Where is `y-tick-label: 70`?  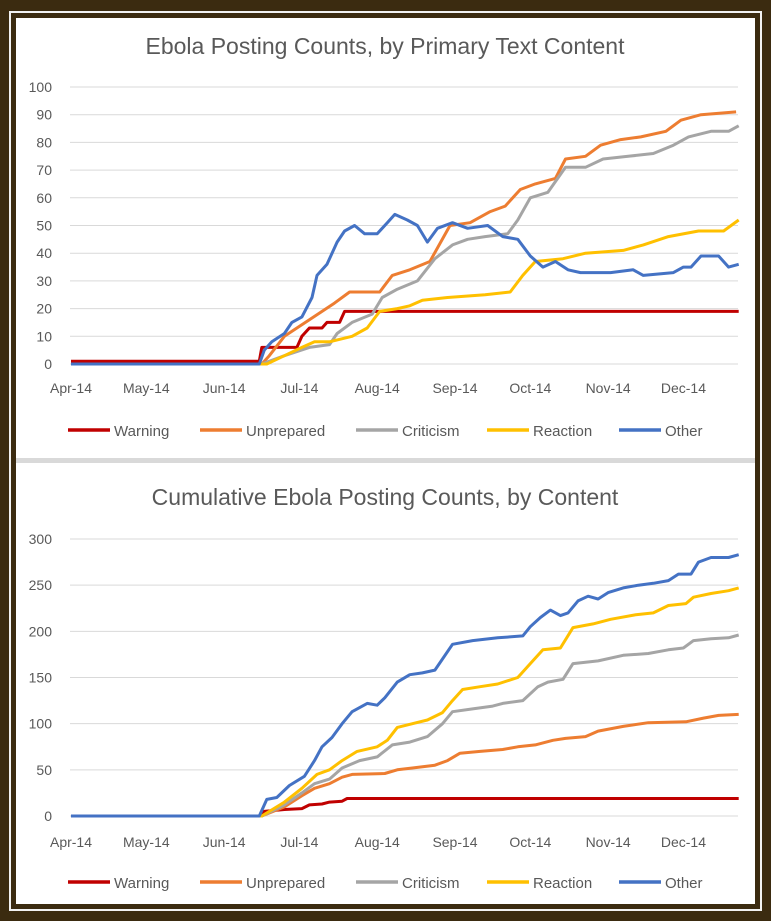 y-tick-label: 70 is located at coordinates (44, 170).